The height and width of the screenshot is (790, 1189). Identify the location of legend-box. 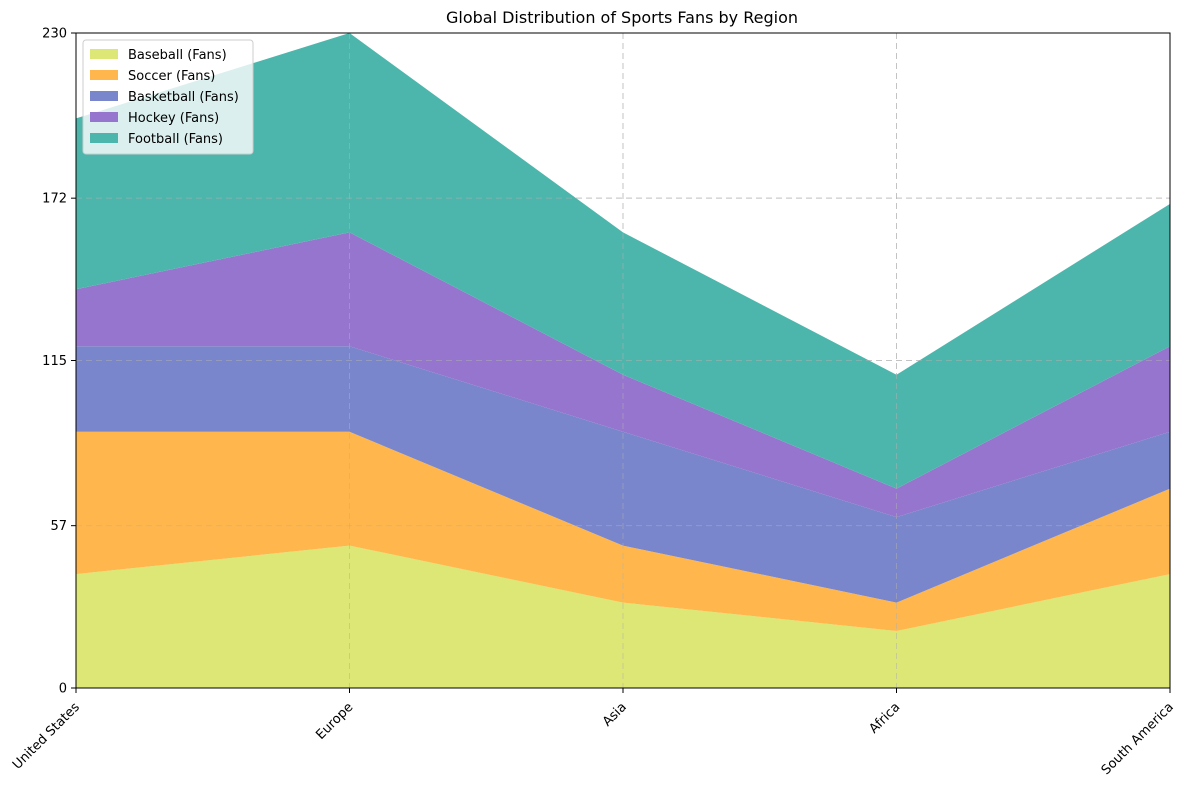
(168, 97).